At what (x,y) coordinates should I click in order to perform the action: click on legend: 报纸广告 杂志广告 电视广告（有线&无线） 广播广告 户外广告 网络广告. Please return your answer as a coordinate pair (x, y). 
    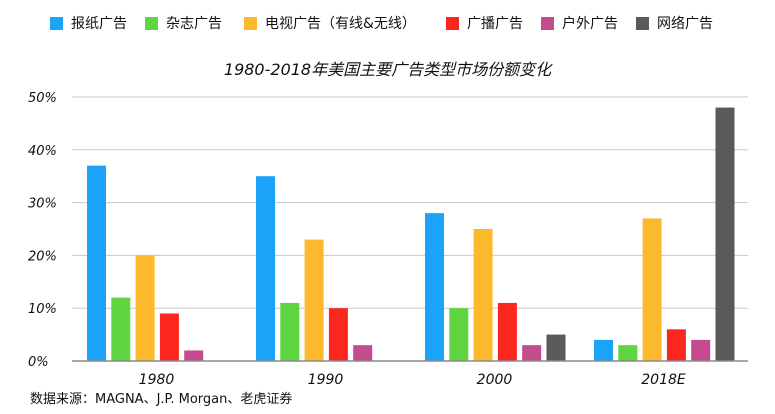
    Looking at the image, I should click on (387, 23).